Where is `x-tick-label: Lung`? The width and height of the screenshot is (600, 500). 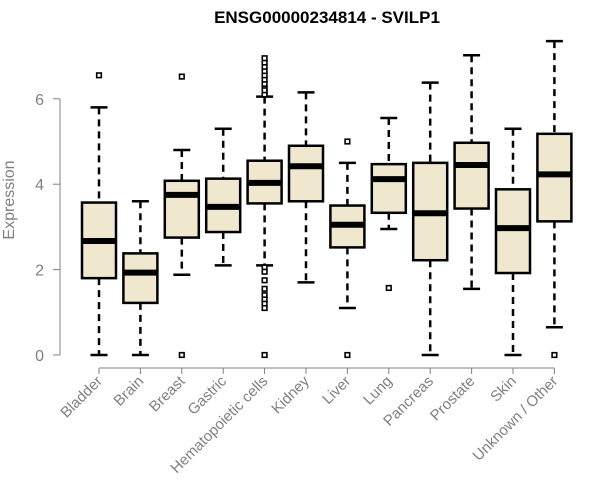 x-tick-label: Lung is located at coordinates (378, 391).